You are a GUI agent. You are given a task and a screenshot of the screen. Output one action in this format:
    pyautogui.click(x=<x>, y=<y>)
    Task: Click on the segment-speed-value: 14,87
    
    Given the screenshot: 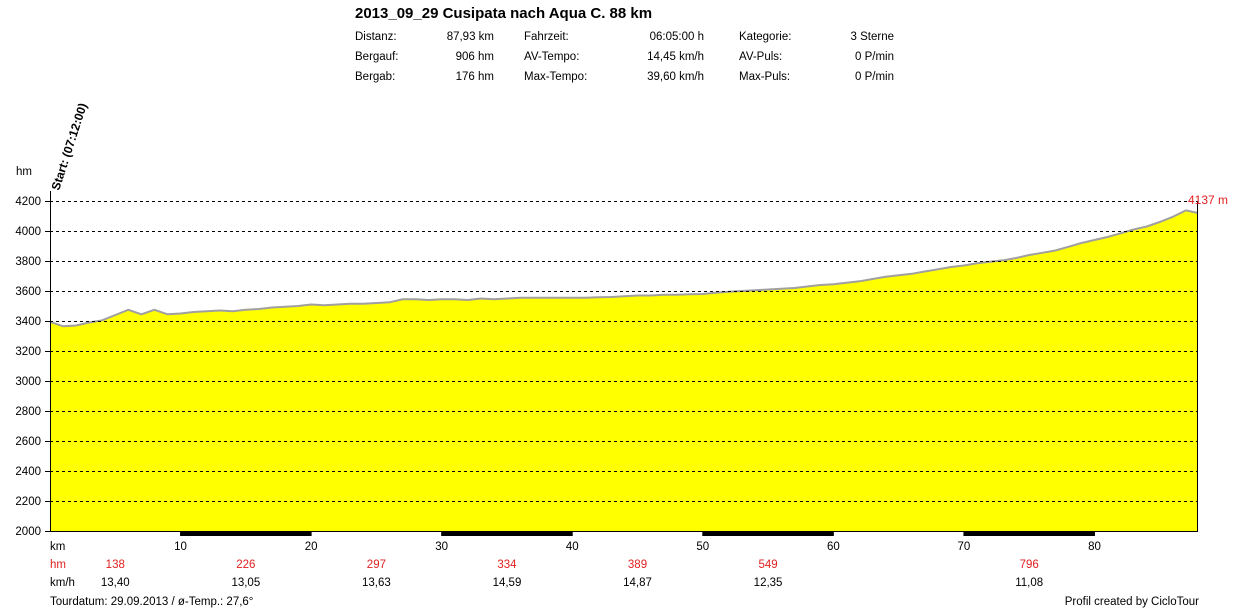 What is the action you would take?
    pyautogui.click(x=637, y=583)
    